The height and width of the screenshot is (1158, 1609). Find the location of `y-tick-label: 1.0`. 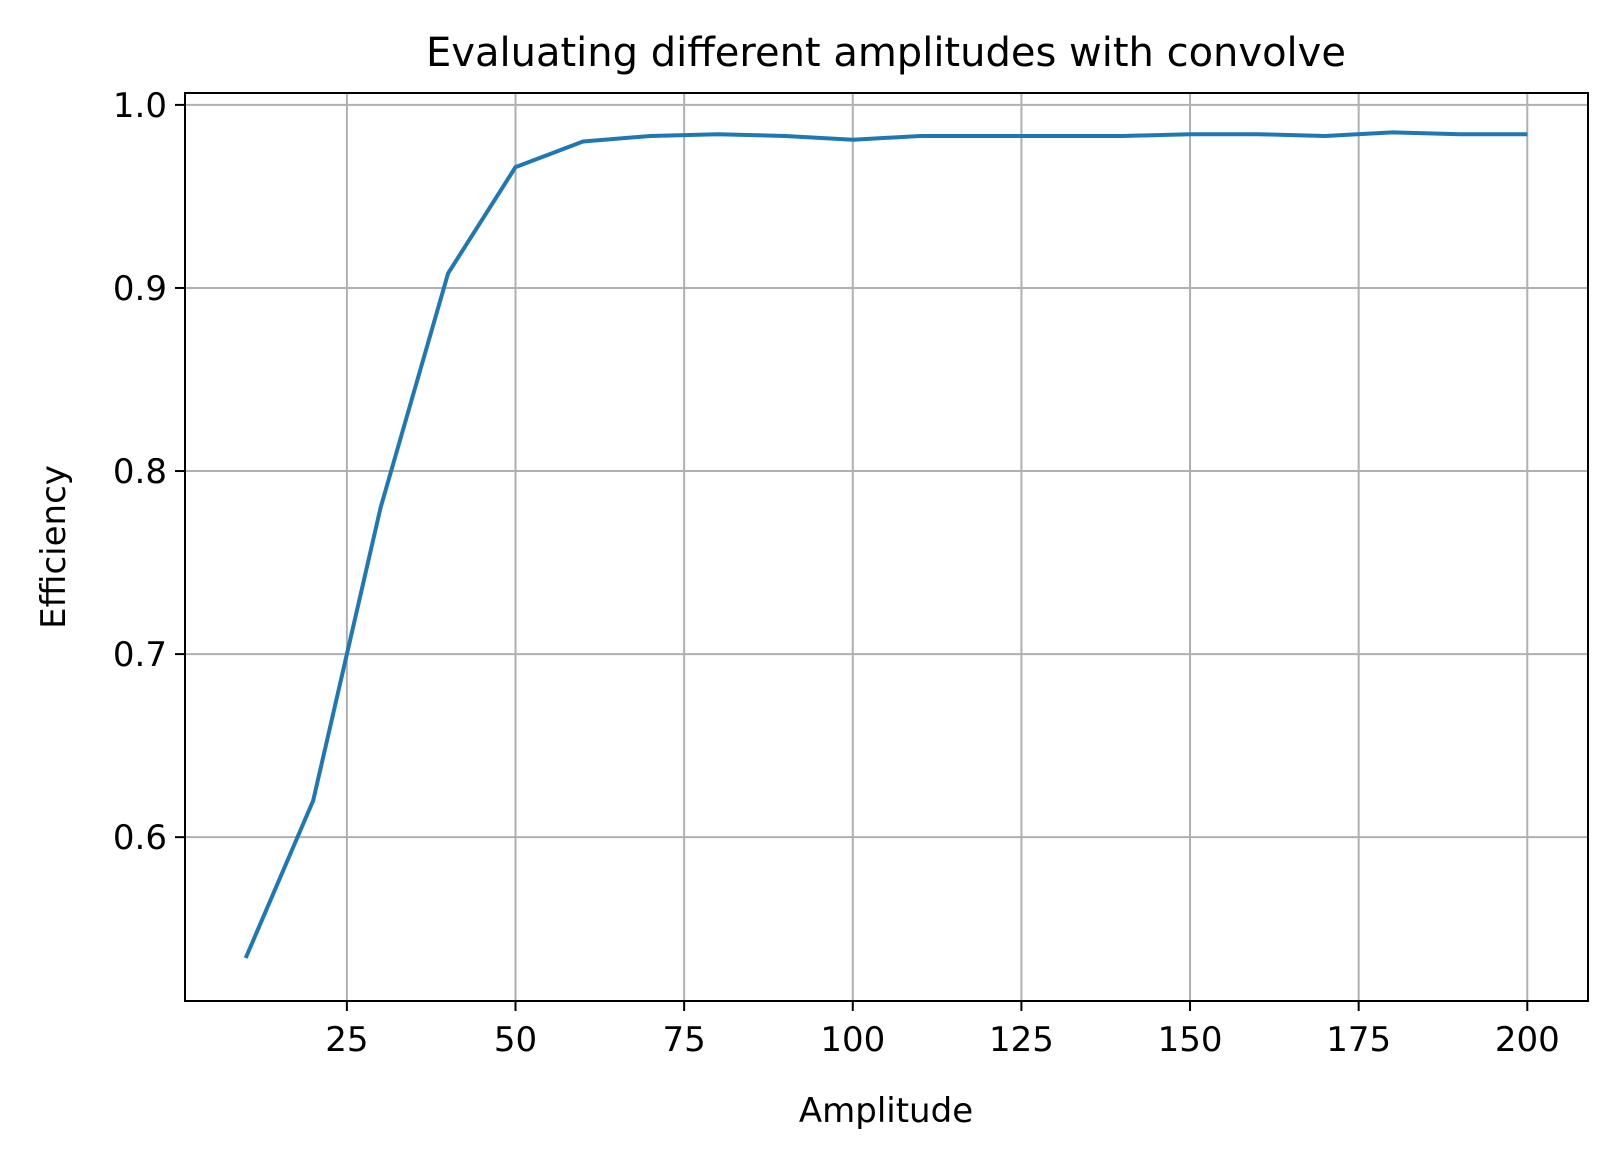

y-tick-label: 1.0 is located at coordinates (140, 106).